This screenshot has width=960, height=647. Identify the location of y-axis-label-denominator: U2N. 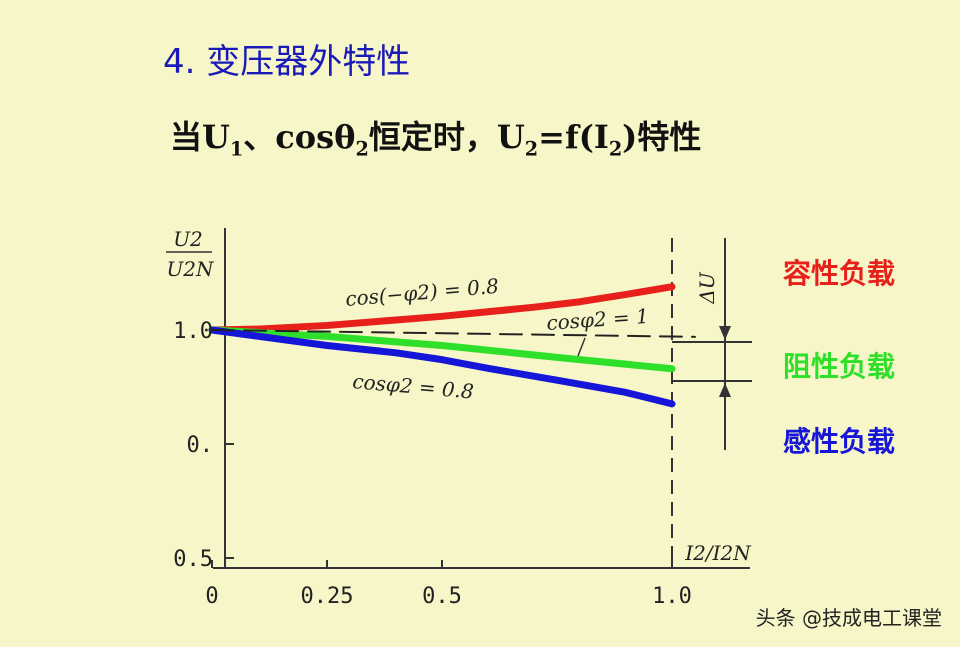
(190, 269).